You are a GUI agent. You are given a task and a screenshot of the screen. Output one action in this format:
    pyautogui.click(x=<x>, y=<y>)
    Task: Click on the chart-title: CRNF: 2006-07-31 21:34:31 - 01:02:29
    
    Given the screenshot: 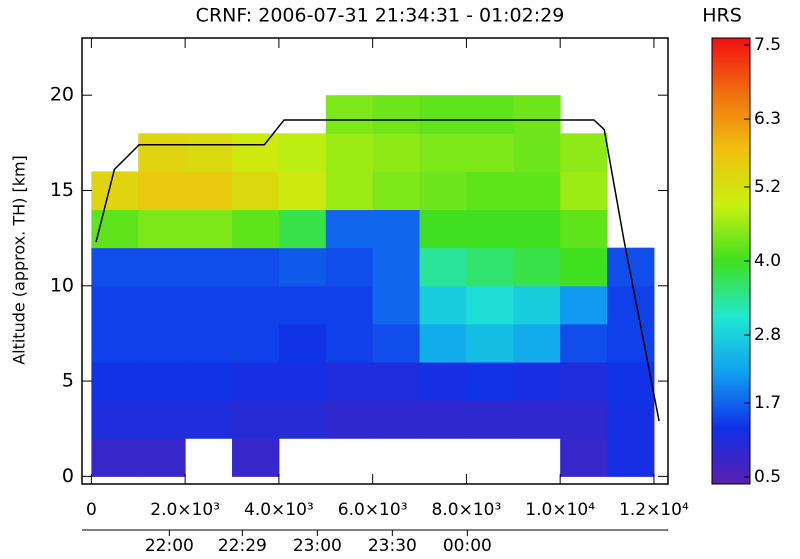 What is the action you would take?
    pyautogui.click(x=380, y=16)
    